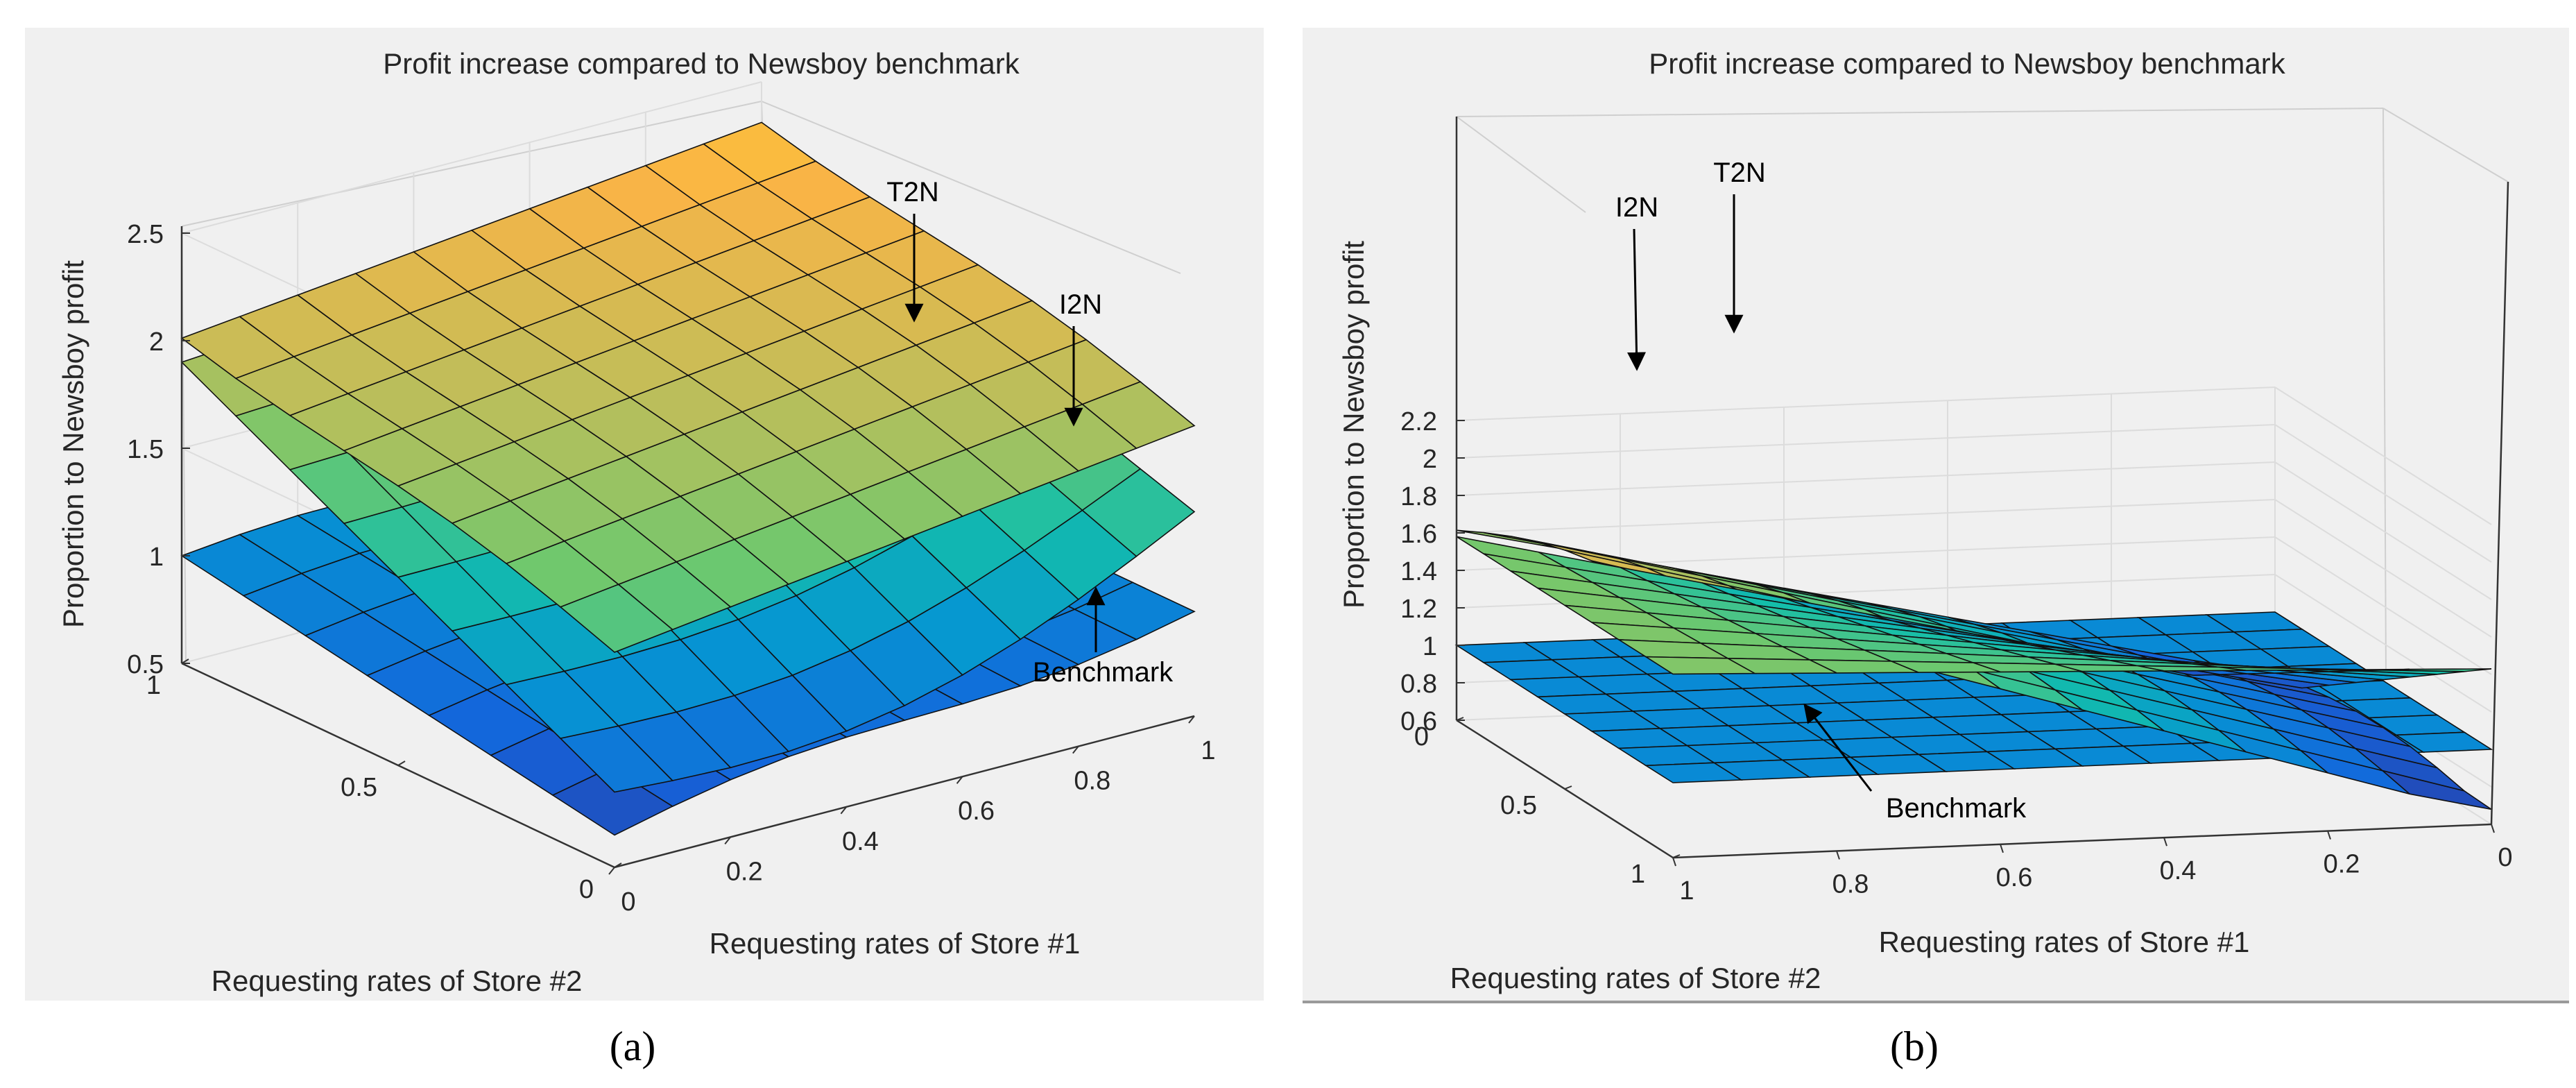 The width and height of the screenshot is (2576, 1088). What do you see at coordinates (1418, 421) in the screenshot?
I see `panel-b-z-tick-label: 2.2` at bounding box center [1418, 421].